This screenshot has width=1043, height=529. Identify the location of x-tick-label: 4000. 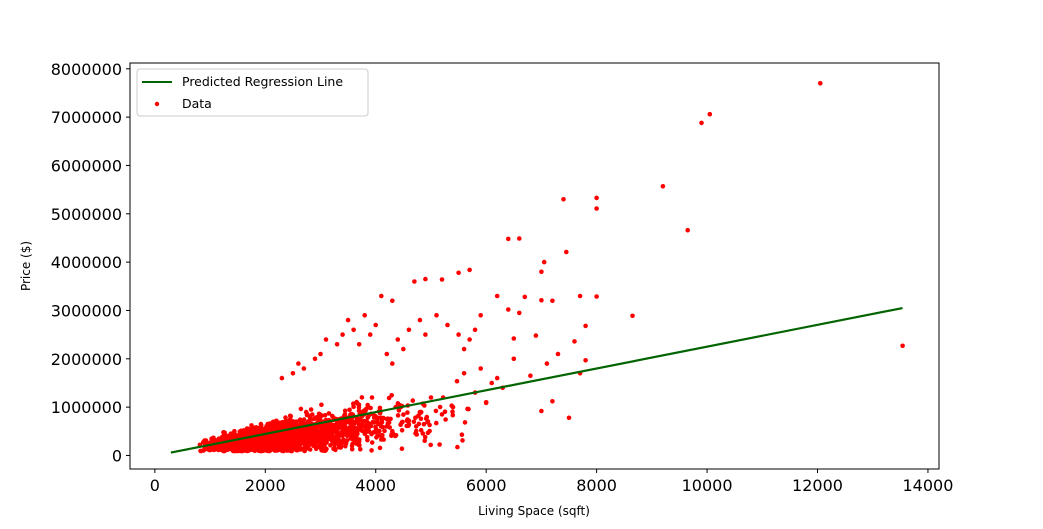
(375, 485).